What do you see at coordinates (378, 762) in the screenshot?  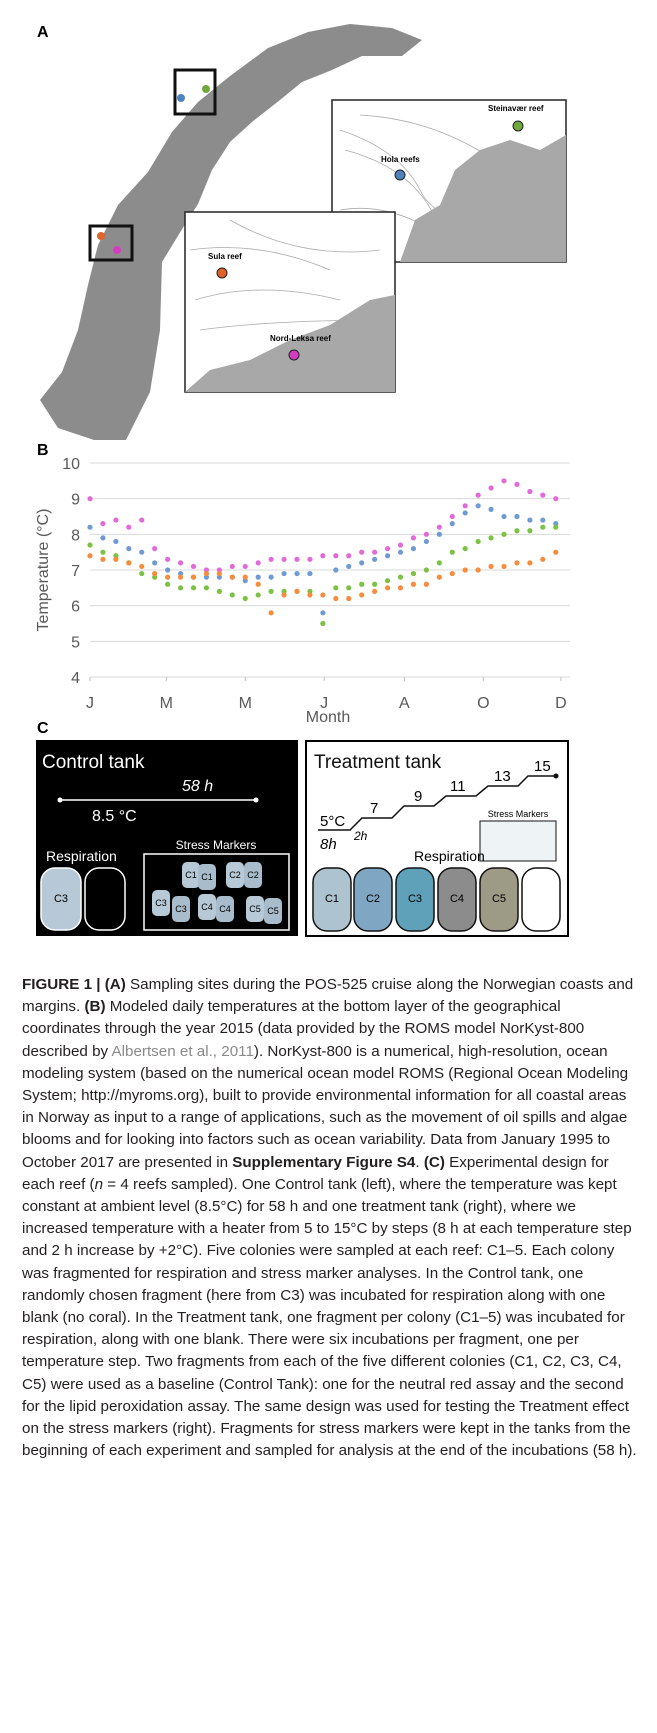 I see `tank-title: Treatment tank` at bounding box center [378, 762].